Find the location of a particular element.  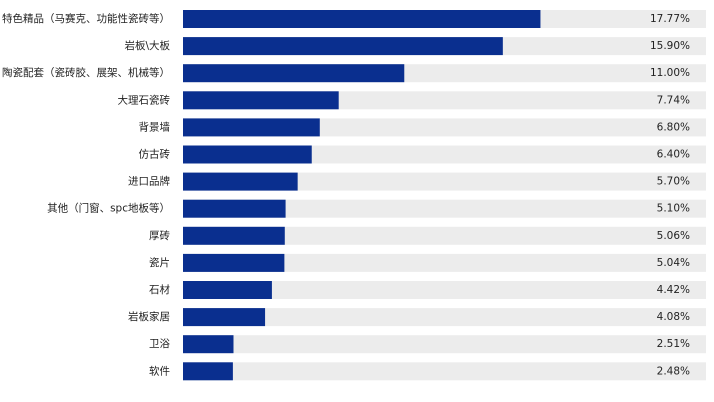

category-label: 卫浴 is located at coordinates (159, 344).